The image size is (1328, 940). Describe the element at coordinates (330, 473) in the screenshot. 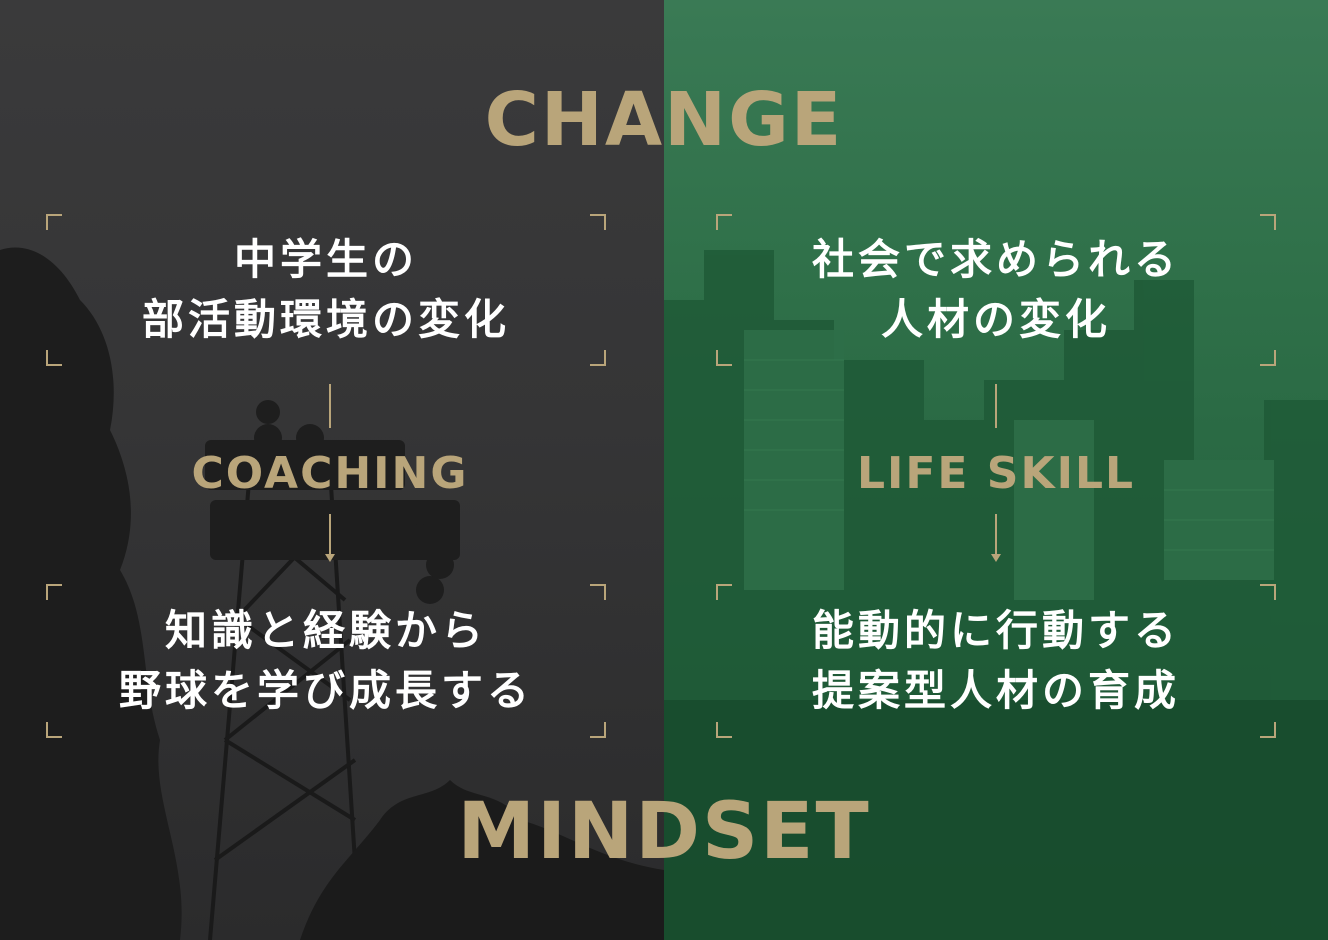

I see `coaching-label: COACHING` at that location.